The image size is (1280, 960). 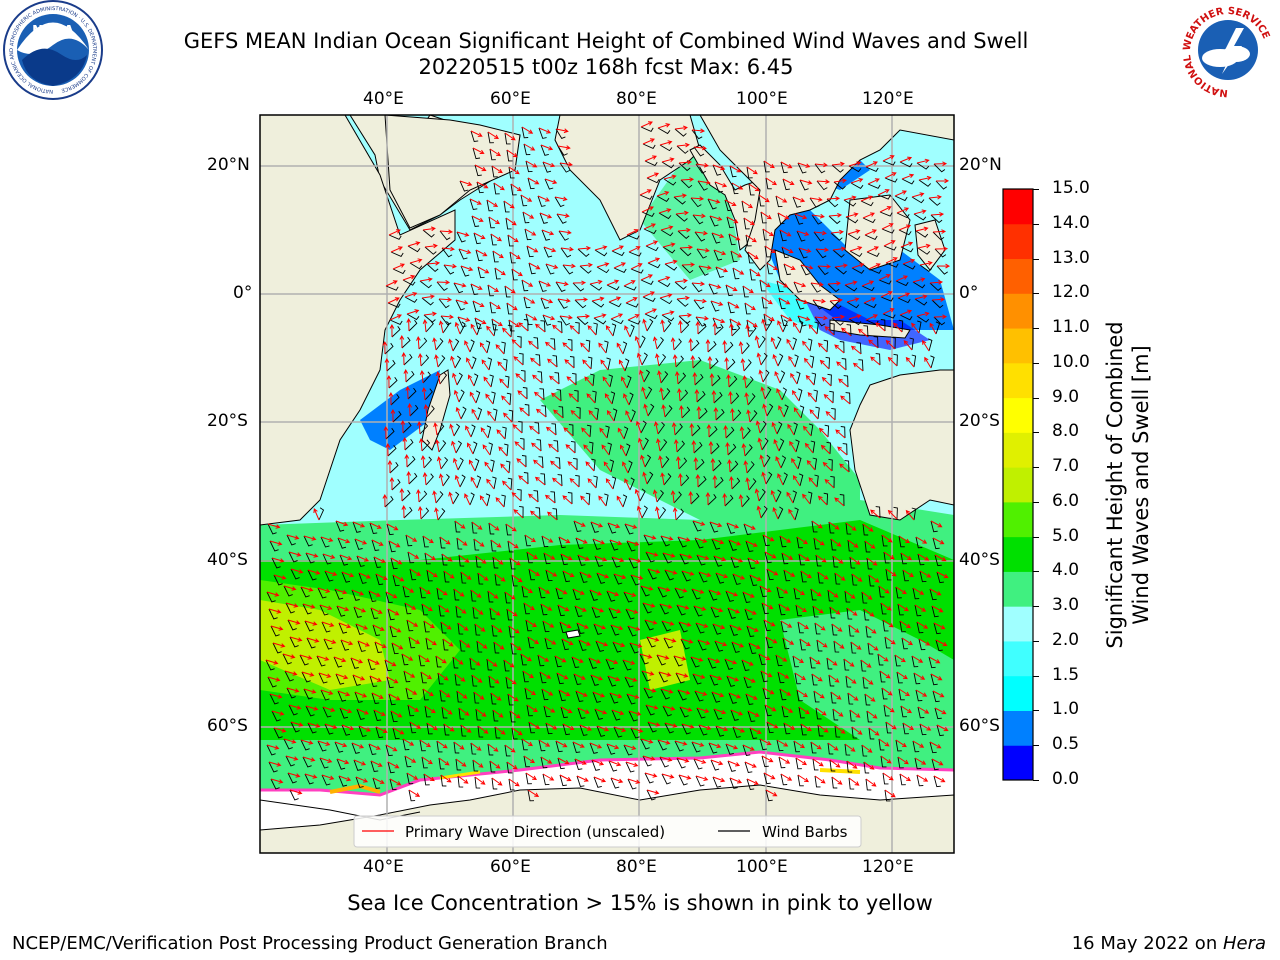 What do you see at coordinates (1018, 763) in the screenshot?
I see `colorbar-swatch` at bounding box center [1018, 763].